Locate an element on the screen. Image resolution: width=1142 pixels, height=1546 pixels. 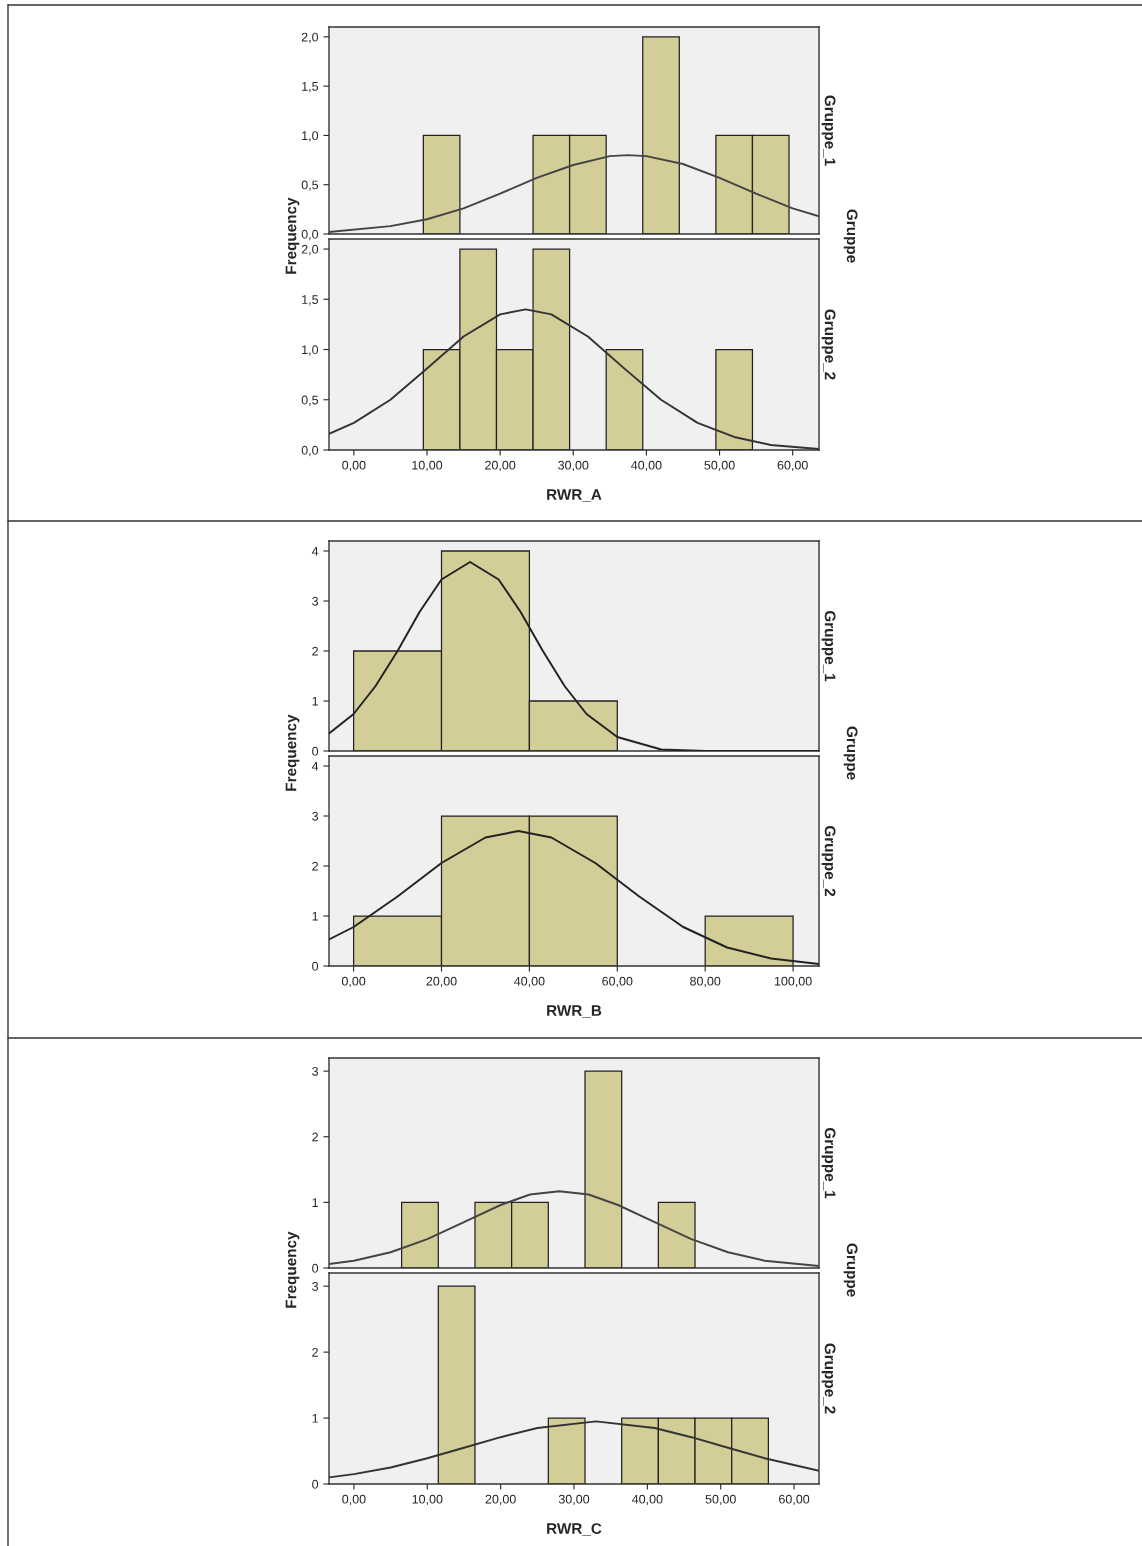
x-axis-title: RWR_A is located at coordinates (574, 495).